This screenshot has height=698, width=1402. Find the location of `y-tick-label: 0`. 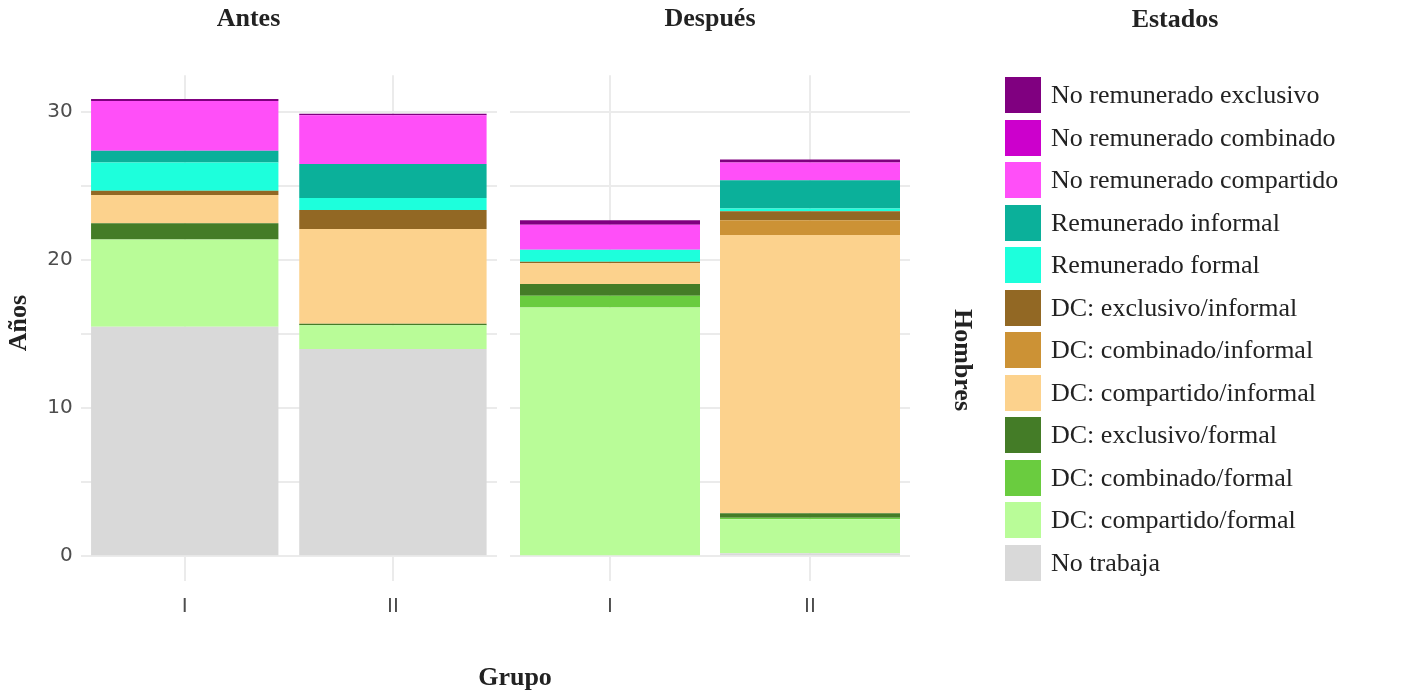

y-tick-label: 0 is located at coordinates (66, 554).